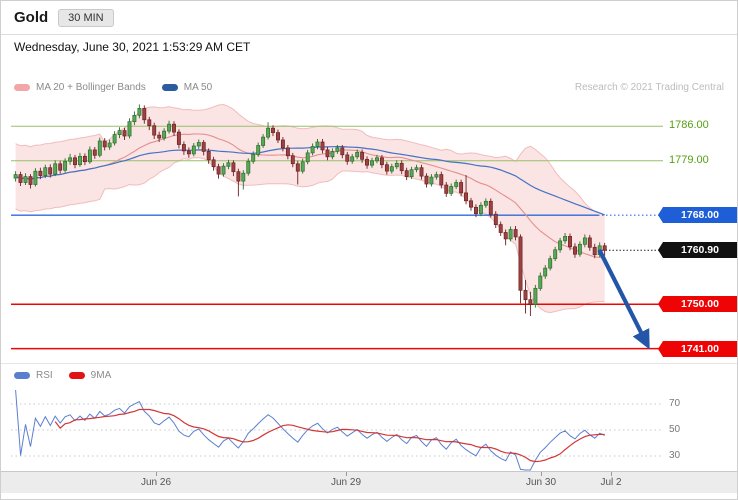 The image size is (738, 500). What do you see at coordinates (31, 17) in the screenshot?
I see `instrument-title: Gold` at bounding box center [31, 17].